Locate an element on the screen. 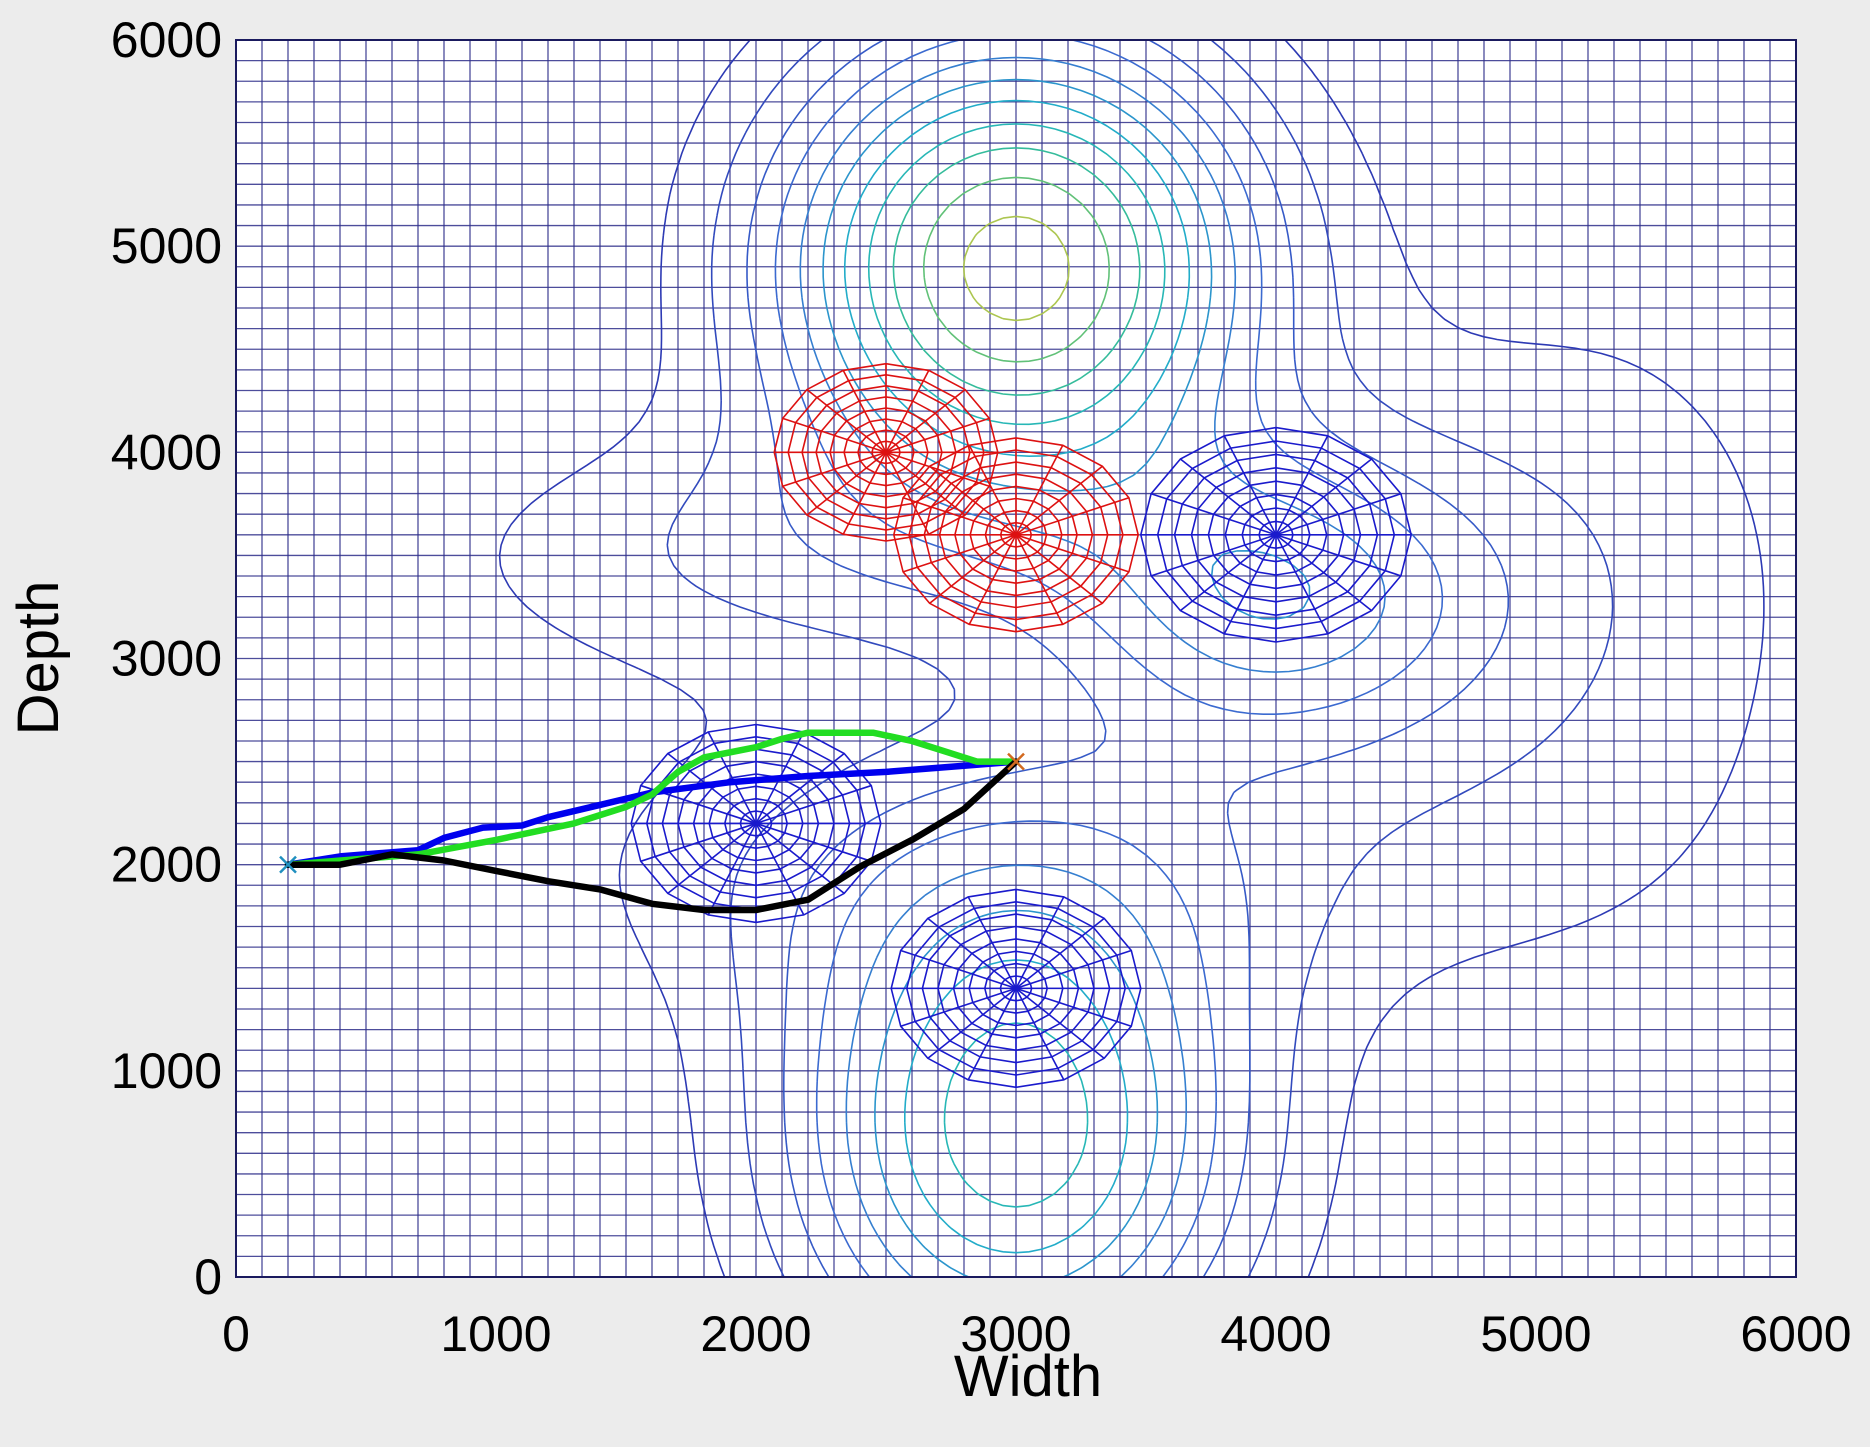 The width and height of the screenshot is (1870, 1447). x-tick-labels: 0 1000 2000 3000 4000 5000 6000 is located at coordinates (1037, 1334).